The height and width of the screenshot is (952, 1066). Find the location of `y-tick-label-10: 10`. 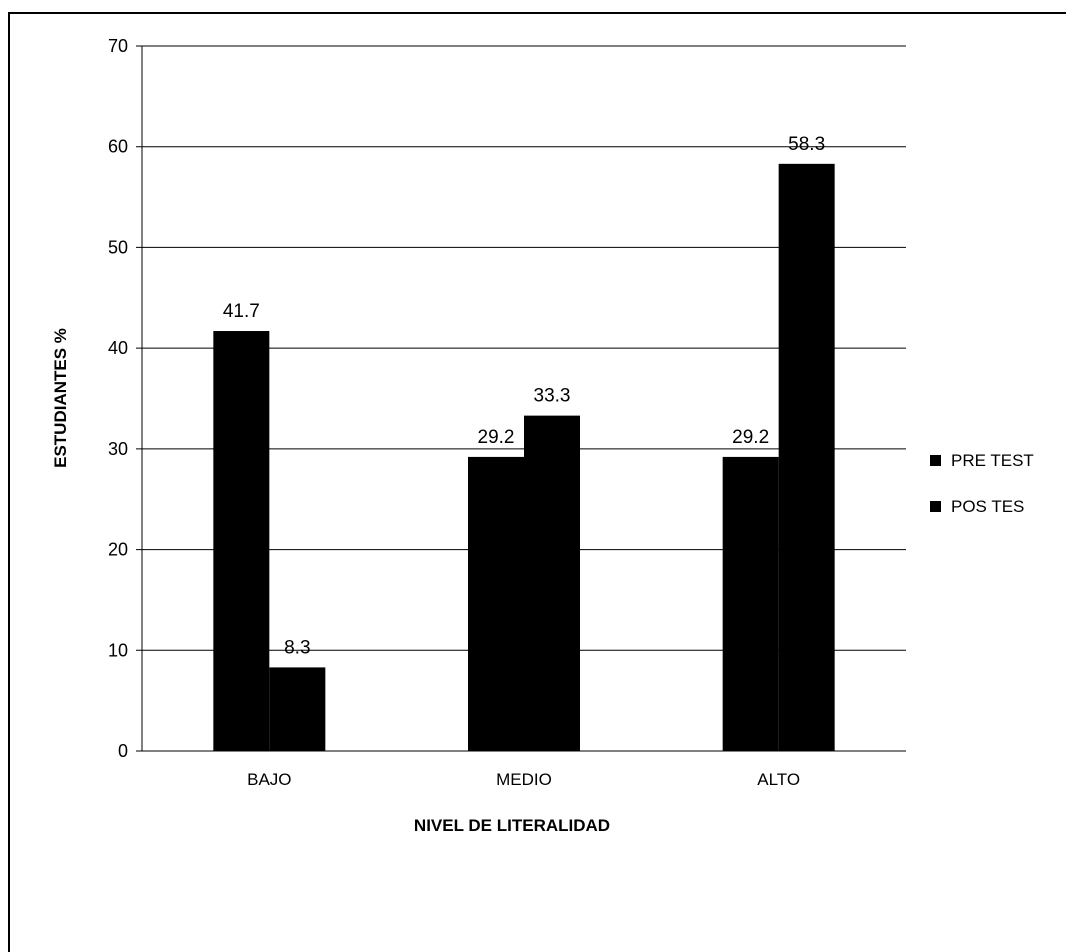

y-tick-label-10: 10 is located at coordinates (118, 650).